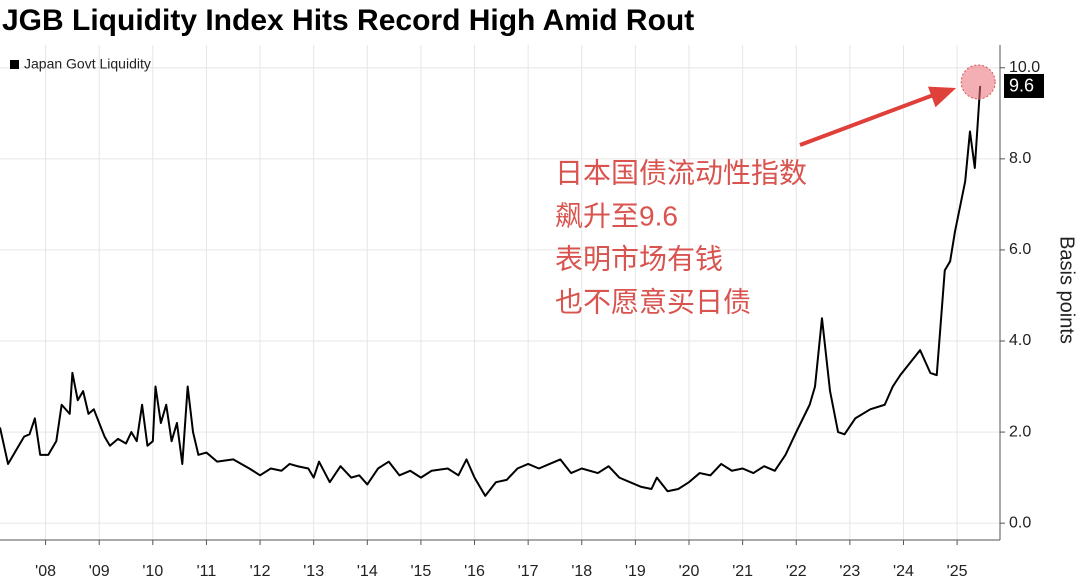 Image resolution: width=1080 pixels, height=583 pixels. I want to click on y-axis-label: Basis points, so click(1067, 290).